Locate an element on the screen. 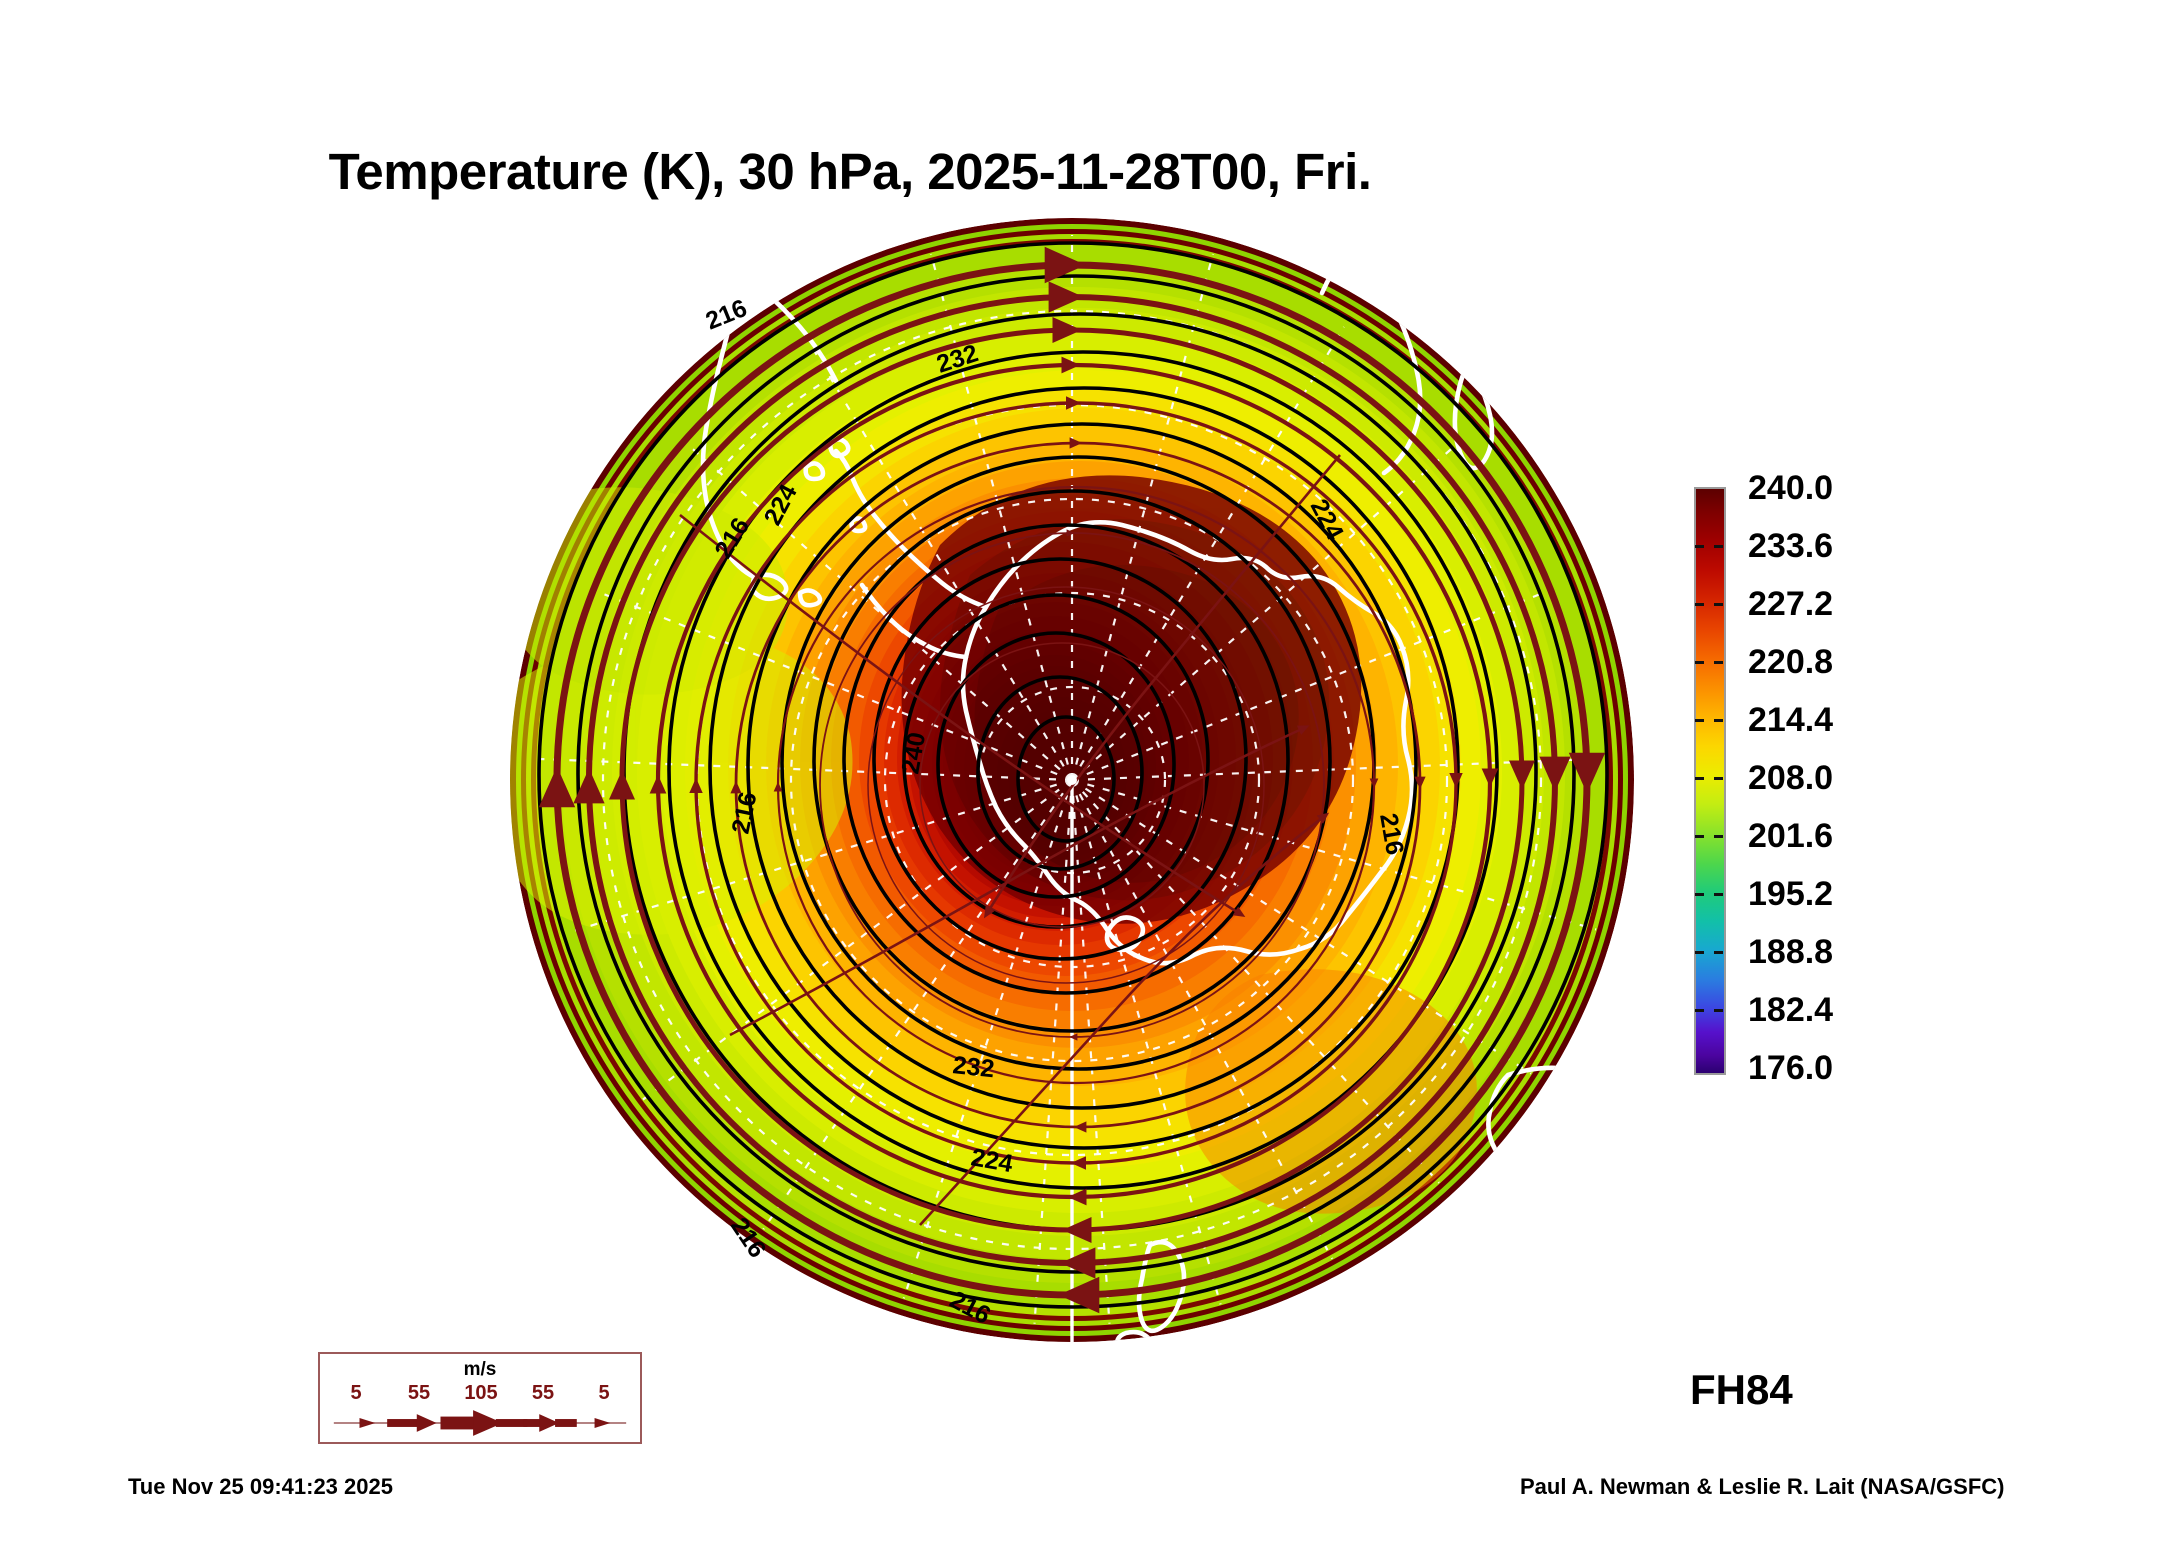 The image size is (2165, 1561). colorbar-label: 176.0 is located at coordinates (1791, 1068).